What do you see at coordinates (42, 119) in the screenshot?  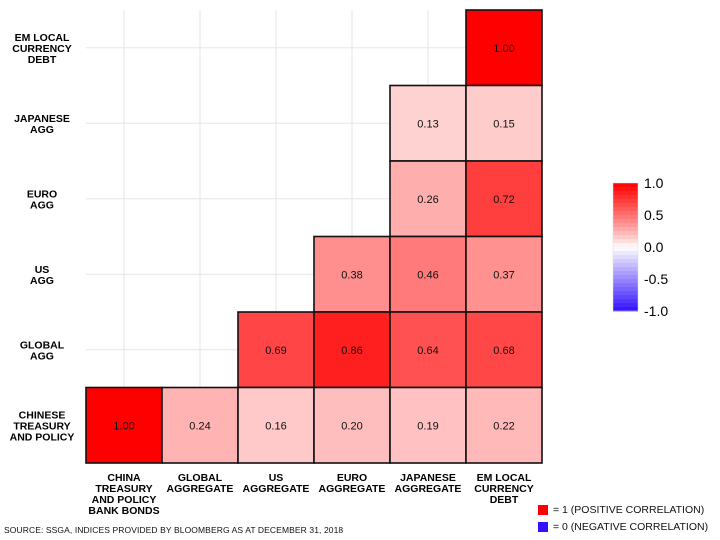 I see `row-label: JAPANESE` at bounding box center [42, 119].